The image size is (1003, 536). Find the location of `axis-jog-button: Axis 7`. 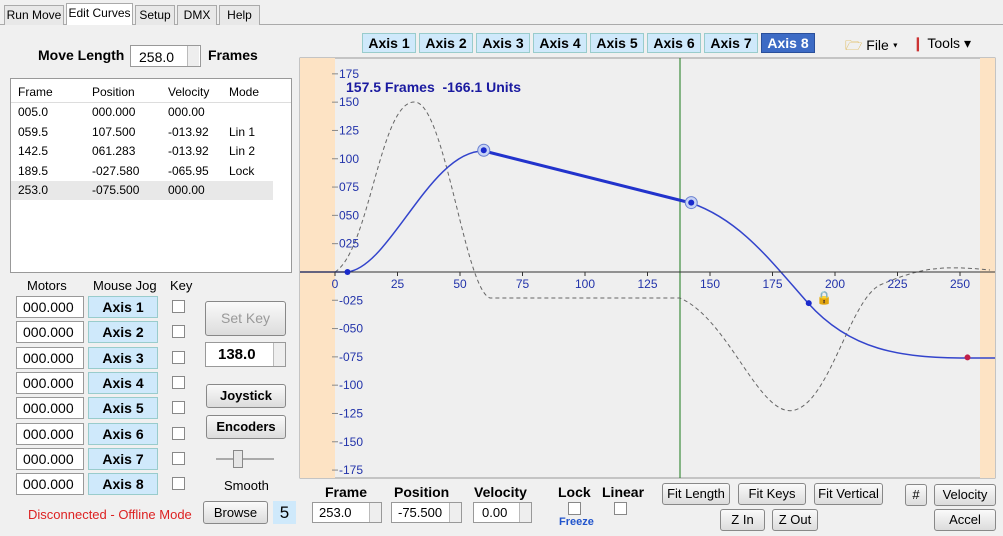

axis-jog-button: Axis 7 is located at coordinates (123, 458).